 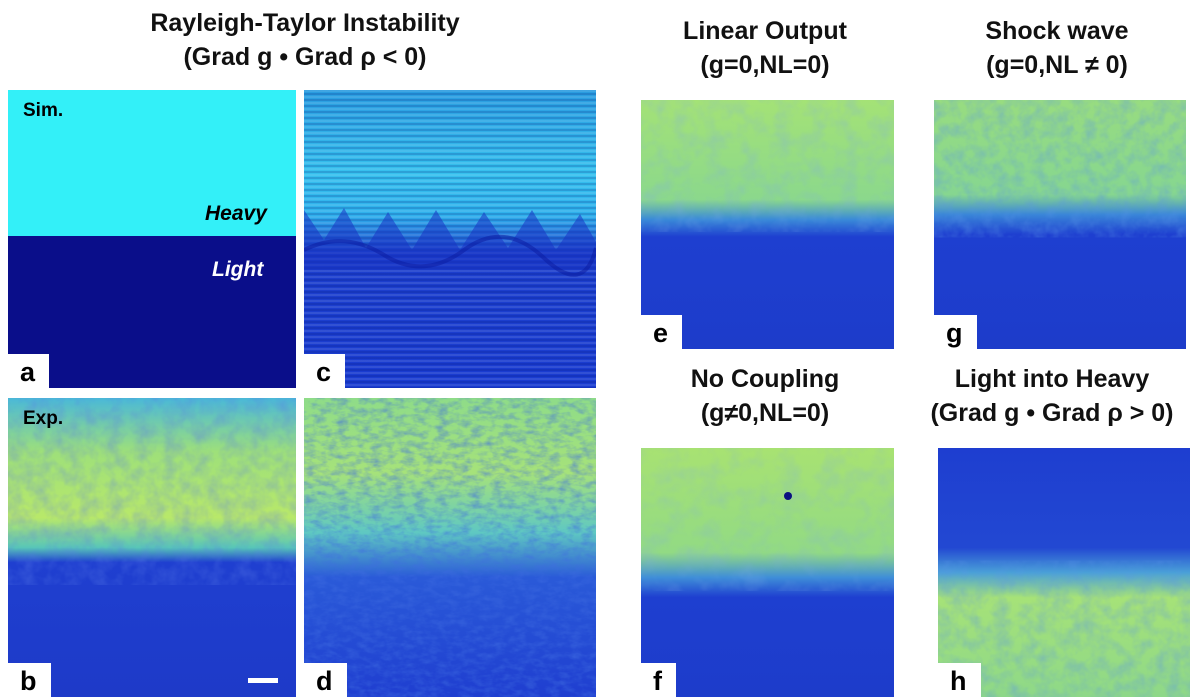 What do you see at coordinates (29, 680) in the screenshot?
I see `panel-label-b: b` at bounding box center [29, 680].